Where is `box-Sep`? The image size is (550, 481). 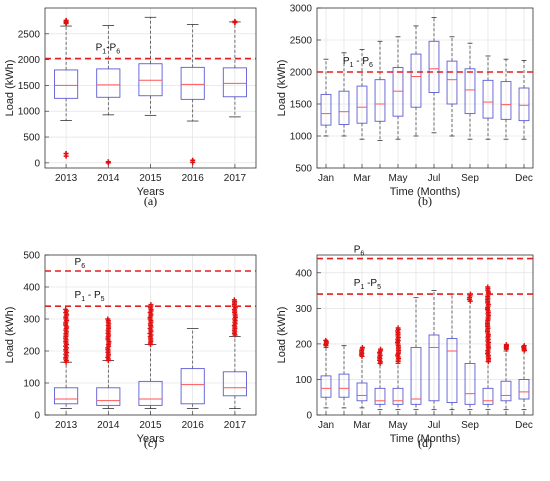 box-Sep is located at coordinates (470, 351).